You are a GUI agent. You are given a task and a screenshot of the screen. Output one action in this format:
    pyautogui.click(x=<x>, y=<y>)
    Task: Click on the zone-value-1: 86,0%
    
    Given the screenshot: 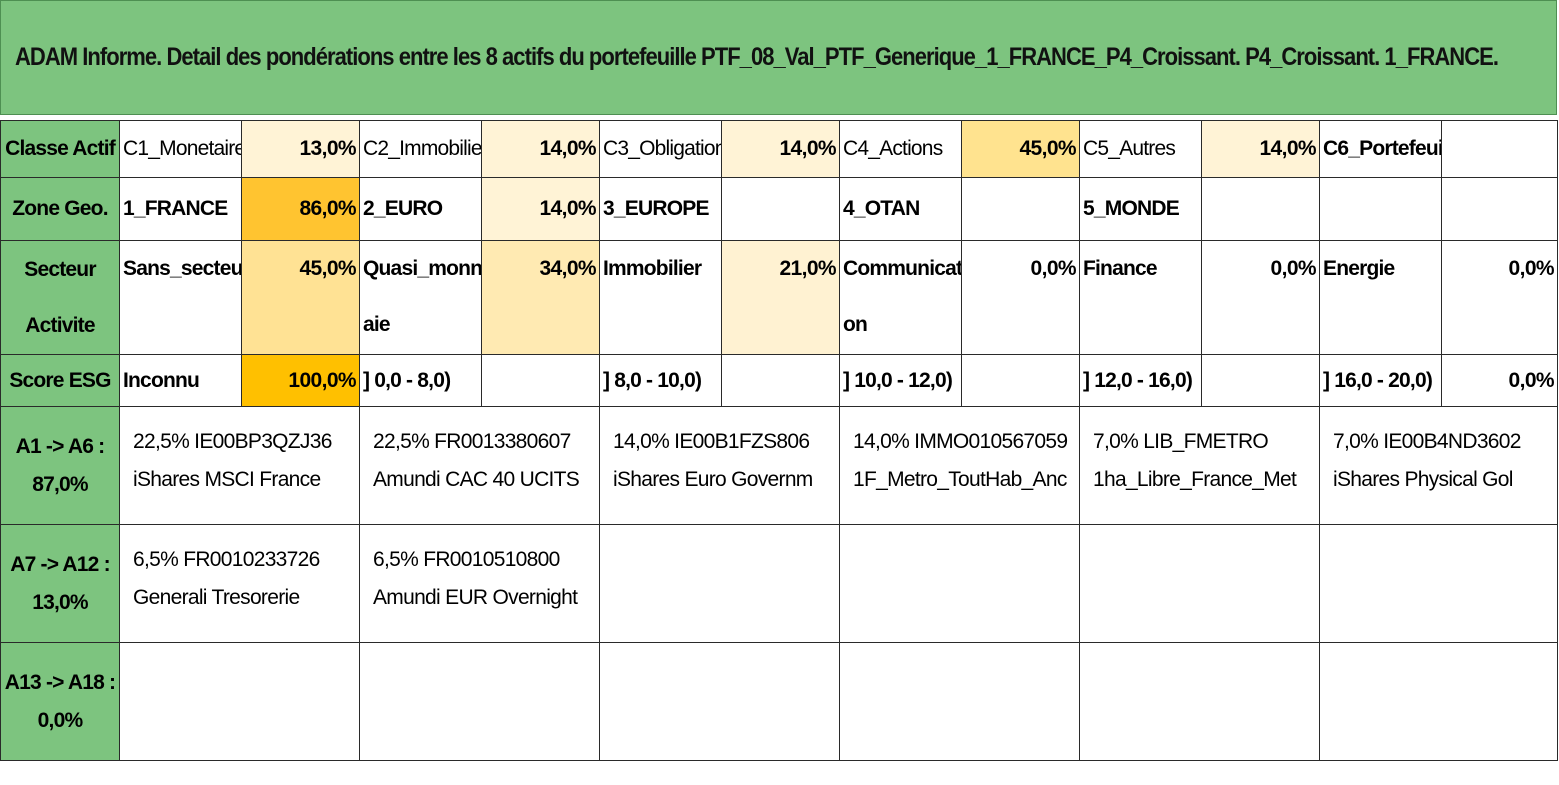 What is the action you would take?
    pyautogui.click(x=300, y=209)
    